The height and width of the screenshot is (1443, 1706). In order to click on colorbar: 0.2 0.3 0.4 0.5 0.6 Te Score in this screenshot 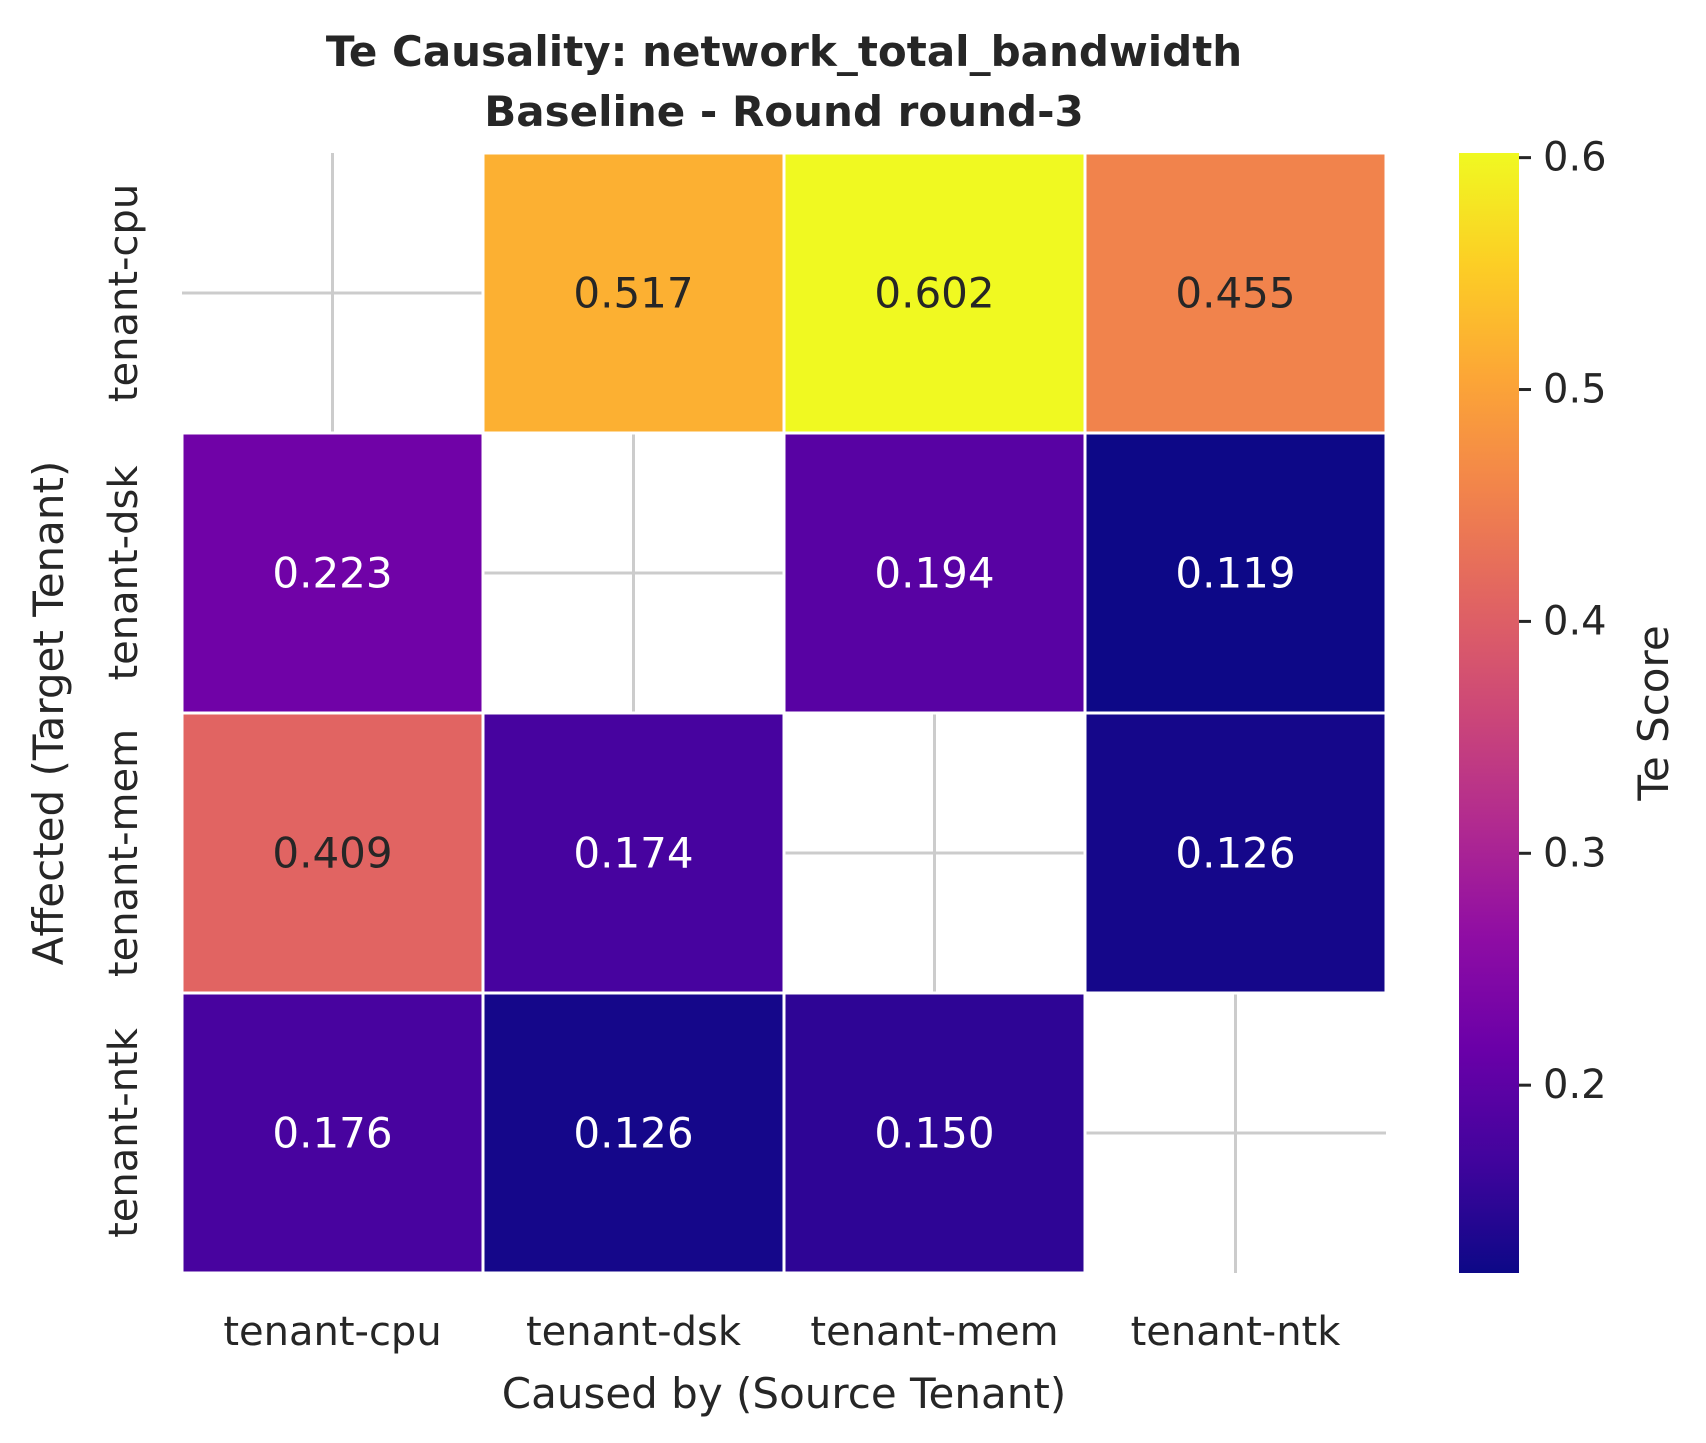, I will do `click(1568, 704)`.